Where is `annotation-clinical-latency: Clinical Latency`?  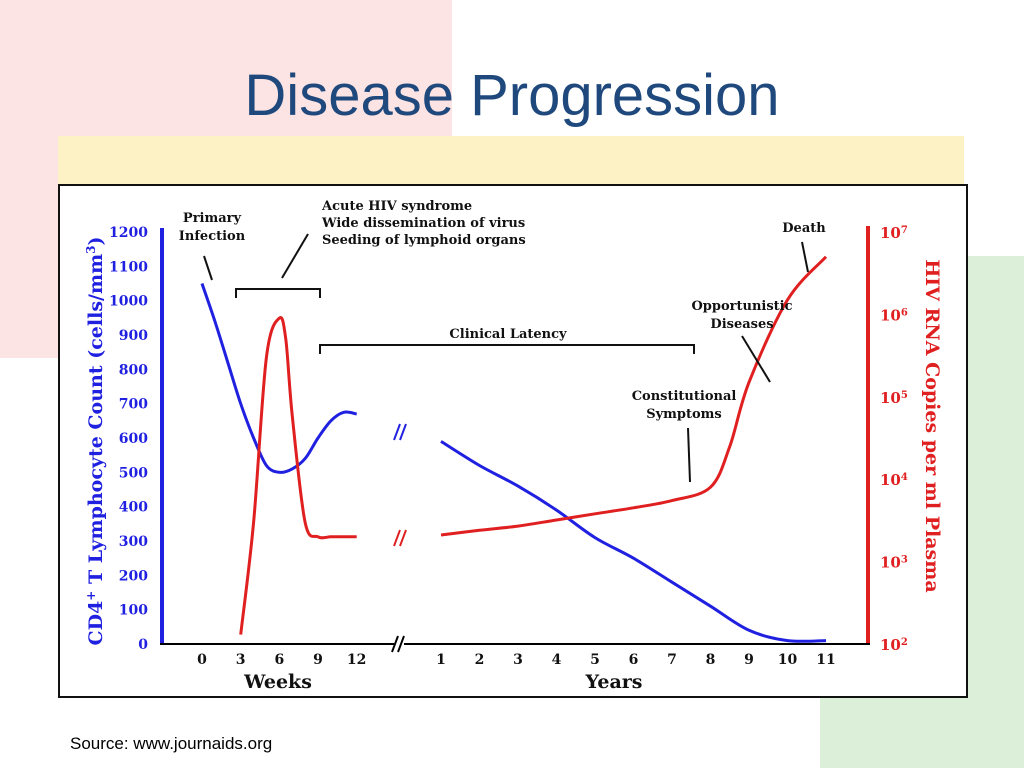
annotation-clinical-latency: Clinical Latency is located at coordinates (508, 334).